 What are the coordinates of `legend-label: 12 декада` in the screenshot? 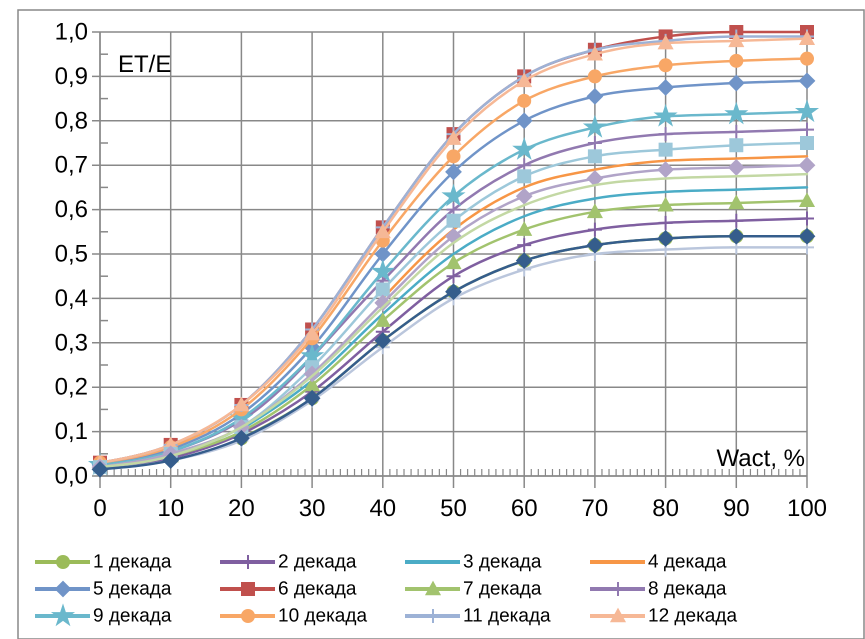 It's located at (693, 616).